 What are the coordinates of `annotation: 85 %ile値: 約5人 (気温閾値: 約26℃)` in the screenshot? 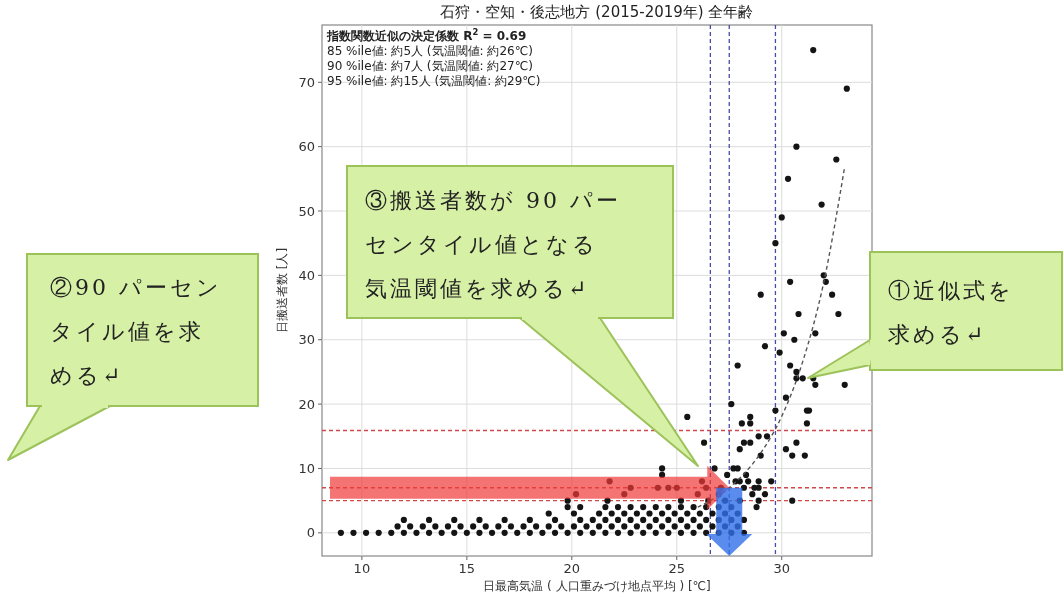 It's located at (430, 51).